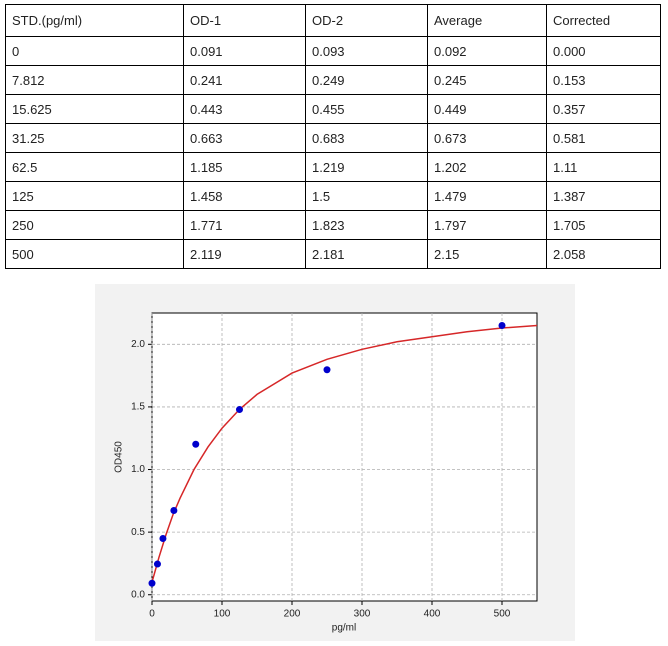 The height and width of the screenshot is (646, 668). I want to click on table-row: 0 0.091 0.093 0.092 0.000, so click(333, 51).